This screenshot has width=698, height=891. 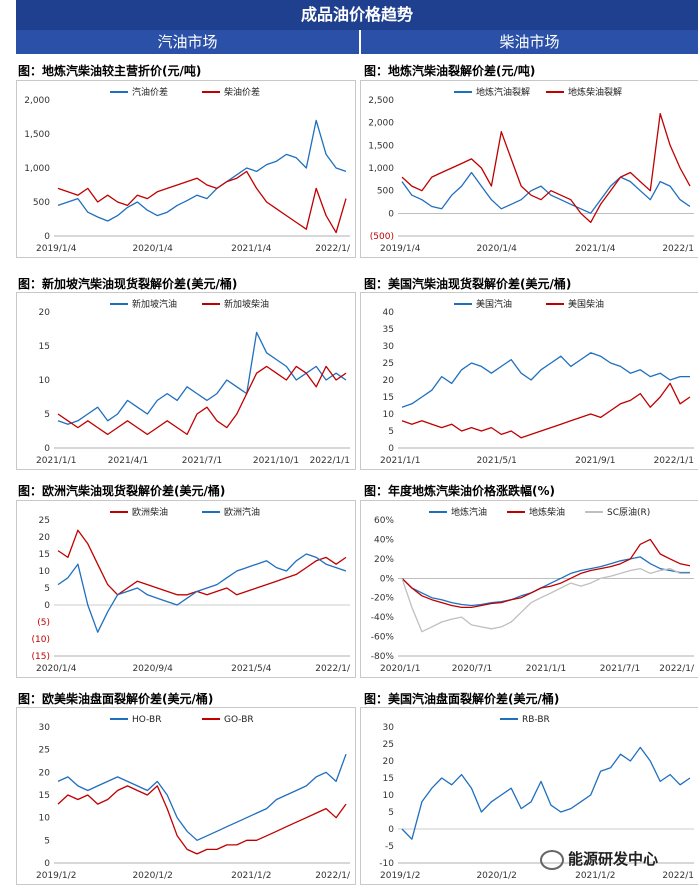 I want to click on x-tick-label: 2022/1, so click(x=678, y=876).